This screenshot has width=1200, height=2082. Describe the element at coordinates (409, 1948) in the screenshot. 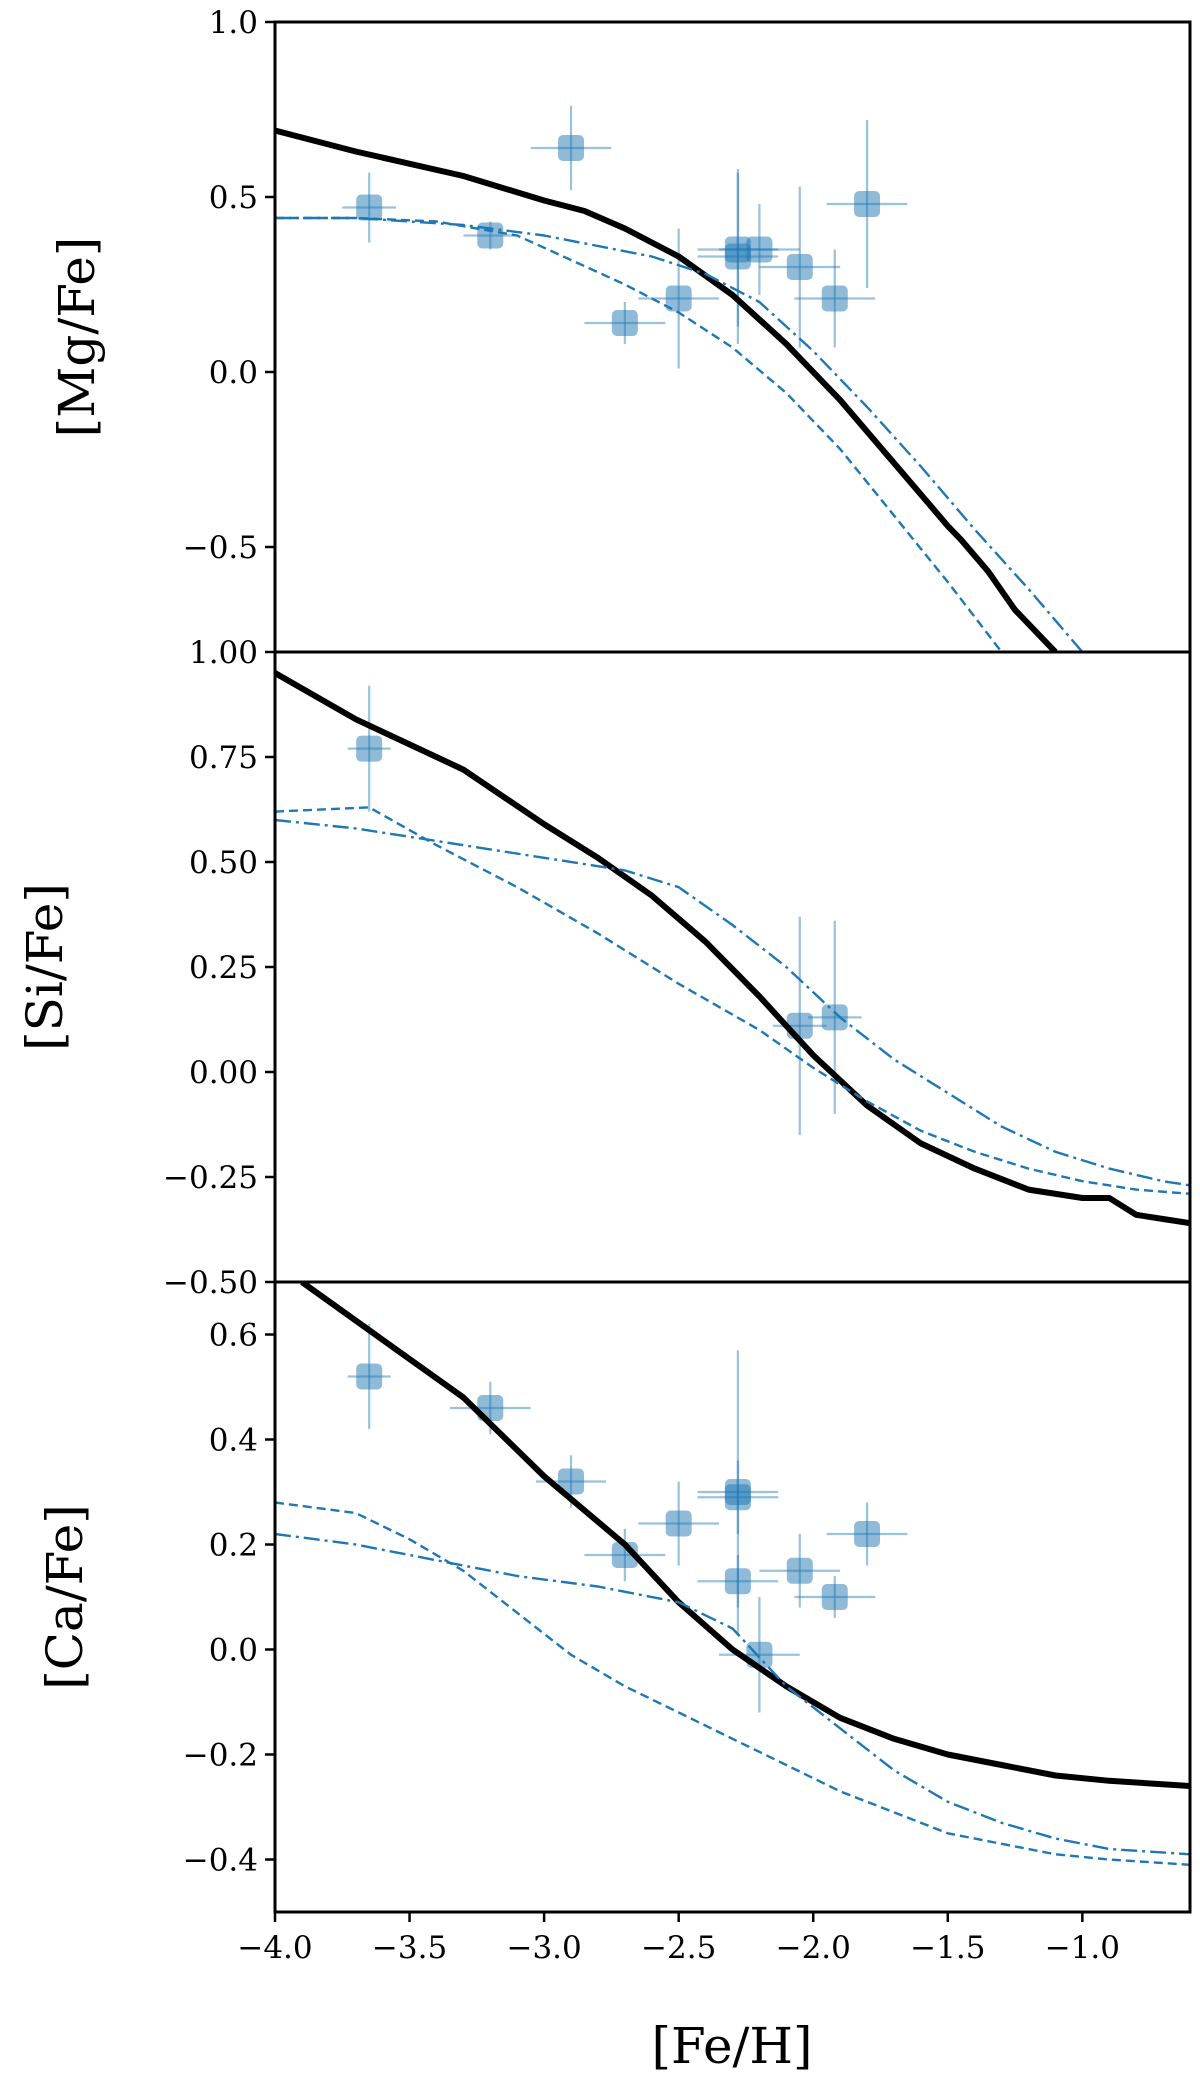

I see `x-tick-label: −3.5` at that location.